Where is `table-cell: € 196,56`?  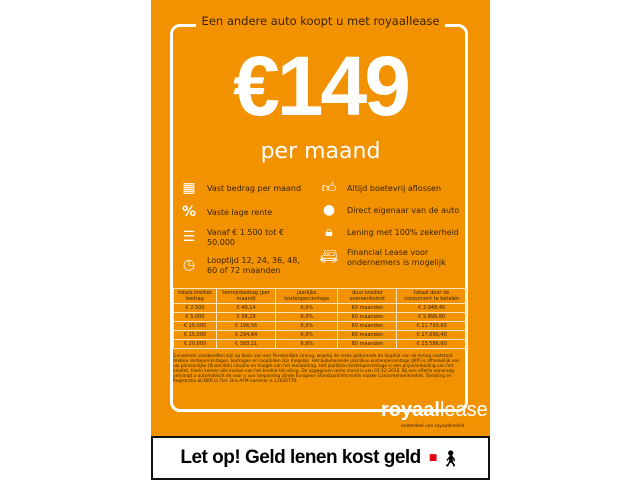
table-cell: € 196,56 is located at coordinates (246, 326).